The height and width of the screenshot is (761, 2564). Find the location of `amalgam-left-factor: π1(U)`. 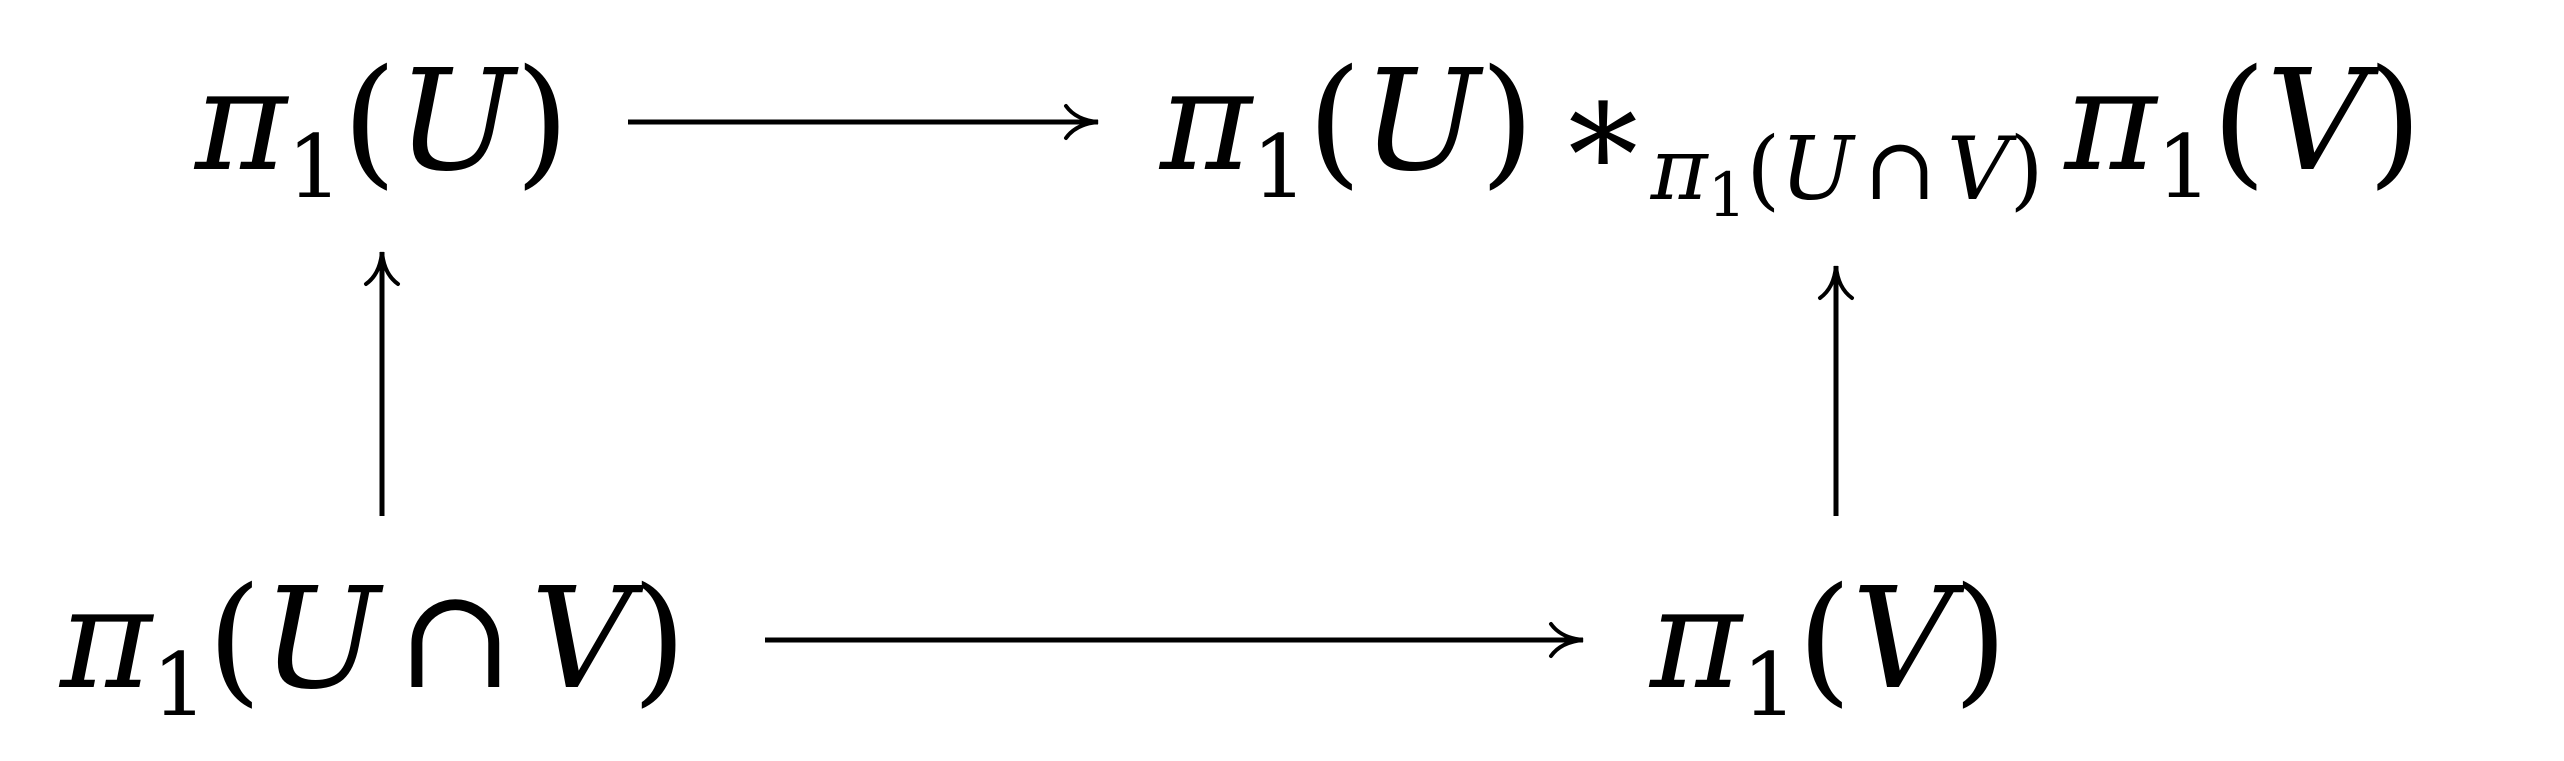

amalgam-left-factor: π1(U) is located at coordinates (1347, 125).